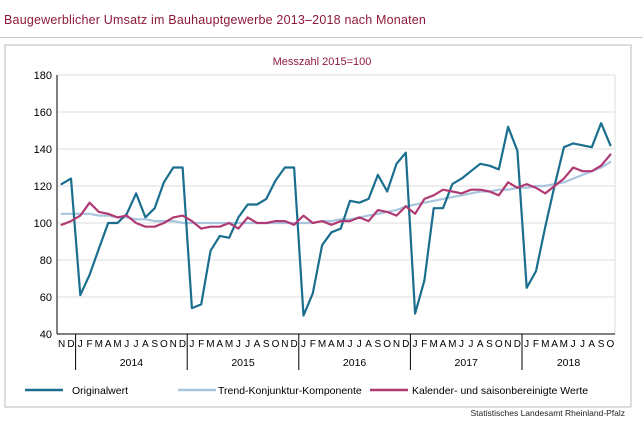 This screenshot has width=643, height=423. I want to click on legend-label-trend: Trend-Konjunktur-Komponente, so click(290, 391).